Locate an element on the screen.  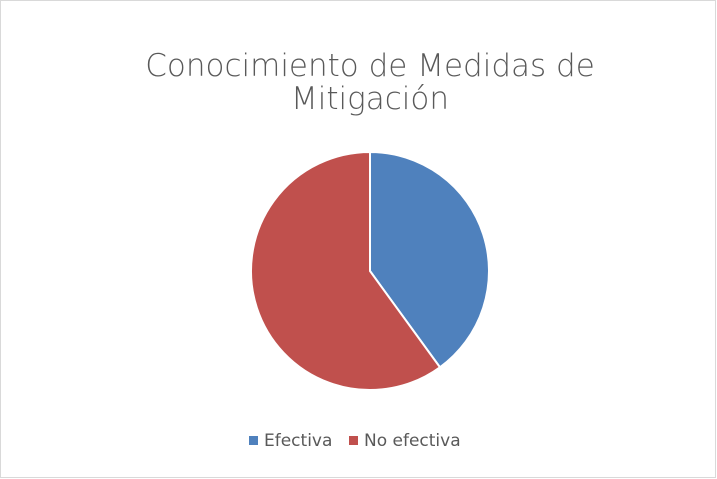
legend-label: No efectiva is located at coordinates (412, 441).